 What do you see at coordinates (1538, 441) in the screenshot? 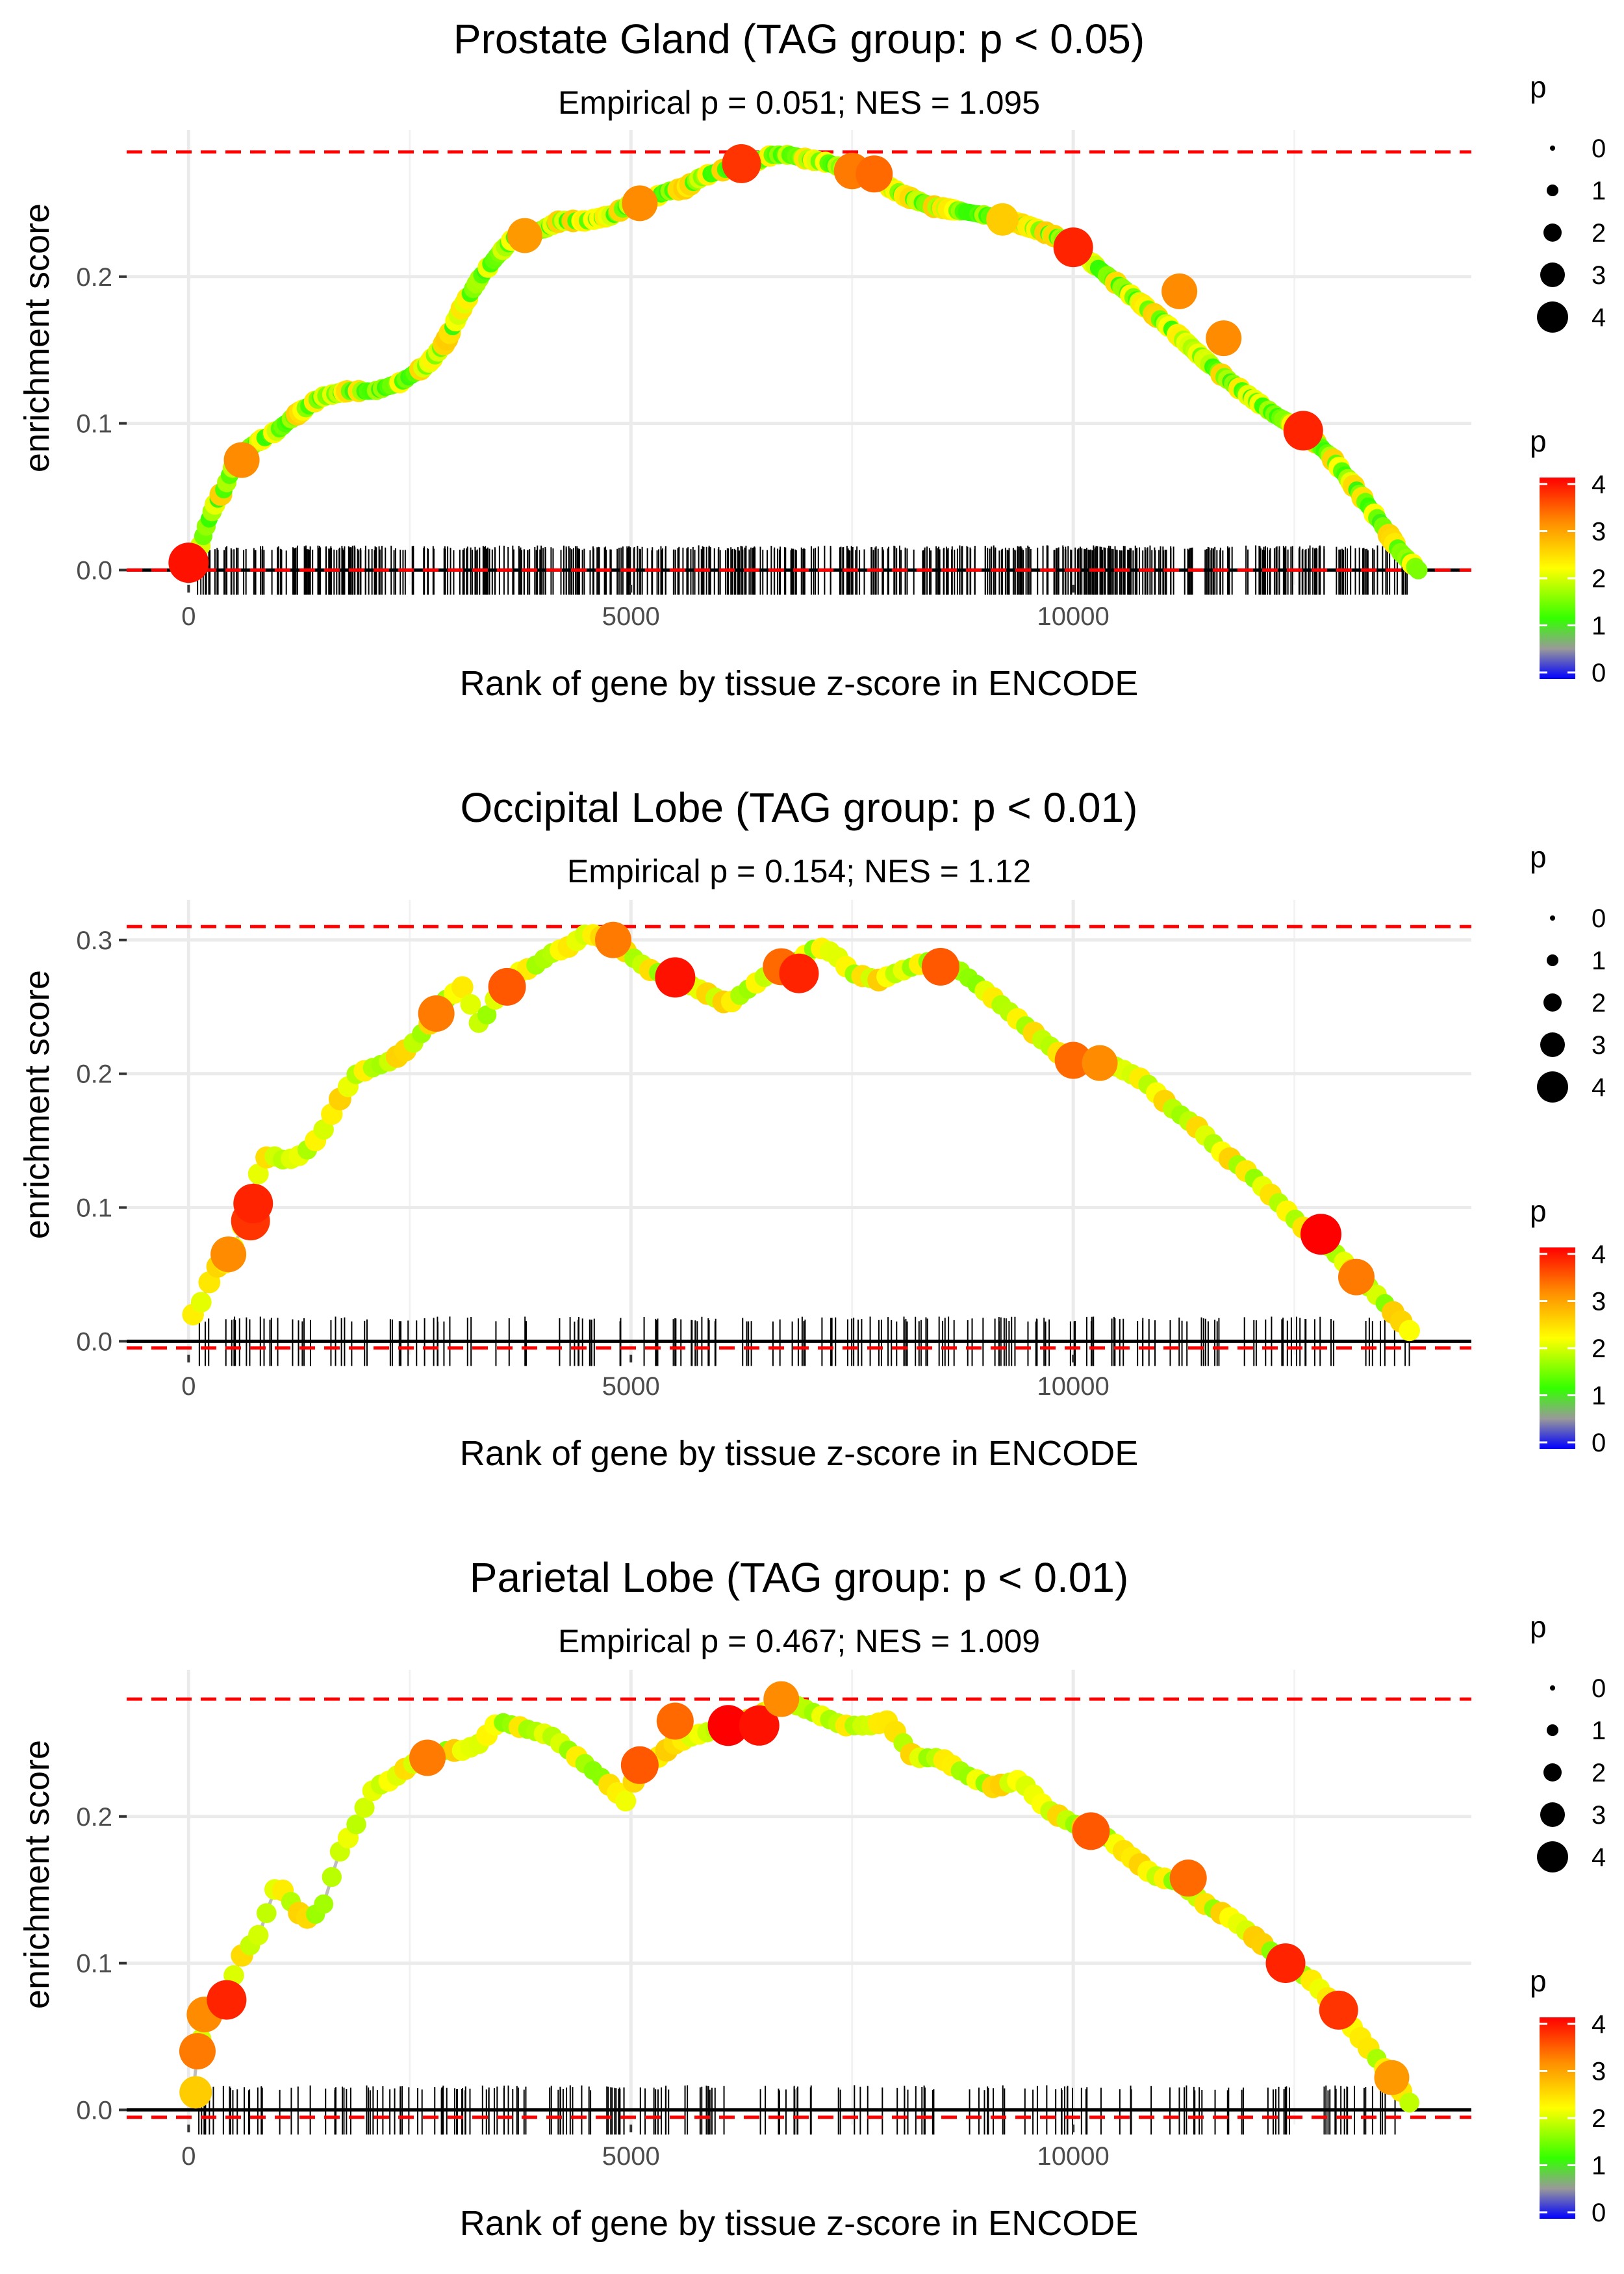
I see `color-legend-title: p` at bounding box center [1538, 441].